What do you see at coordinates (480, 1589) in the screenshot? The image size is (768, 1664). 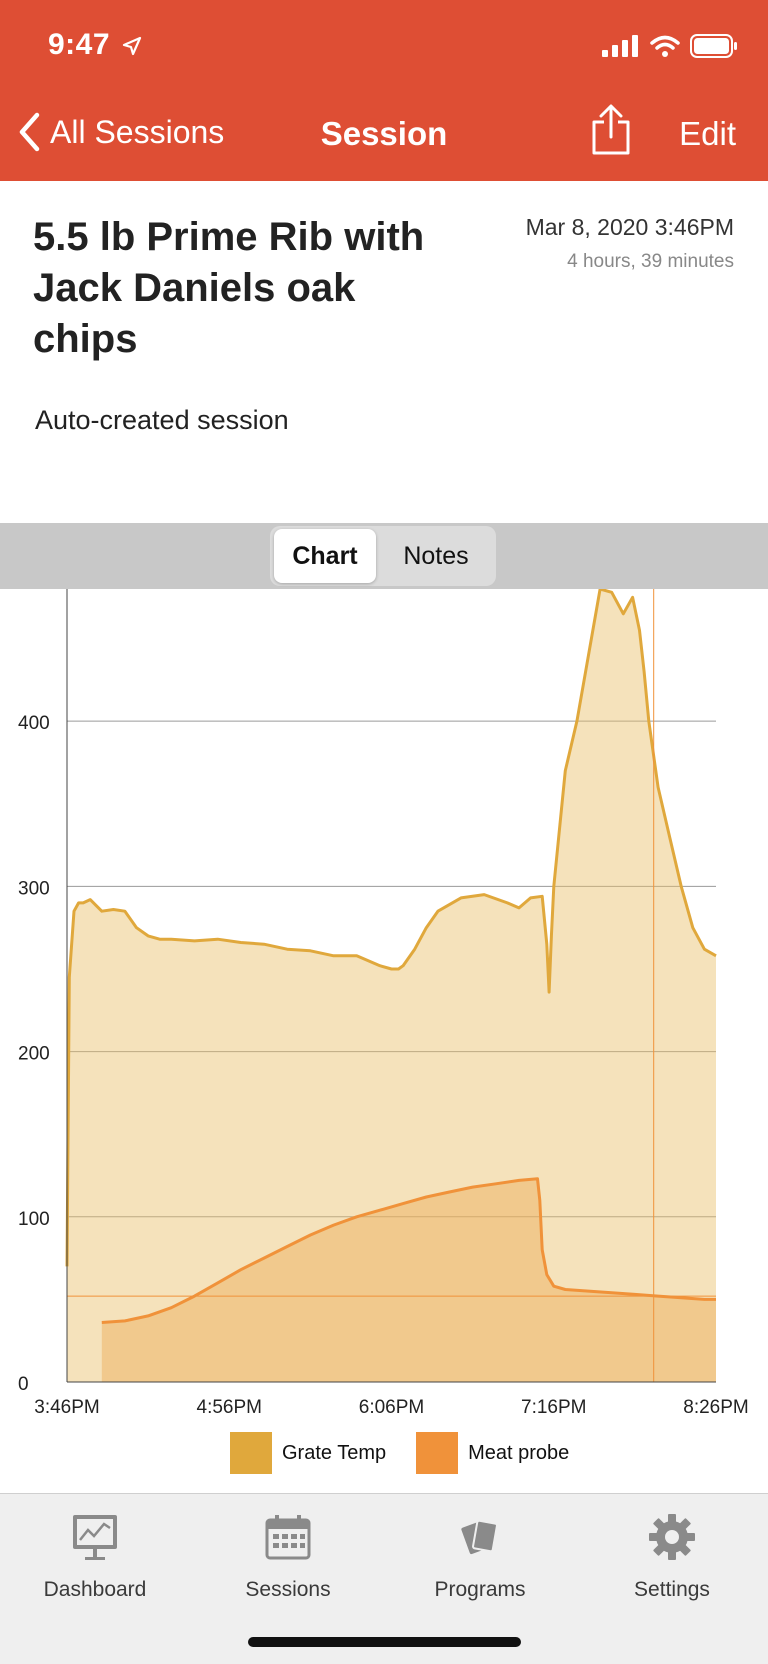 I see `tab-label-programs: Programs` at bounding box center [480, 1589].